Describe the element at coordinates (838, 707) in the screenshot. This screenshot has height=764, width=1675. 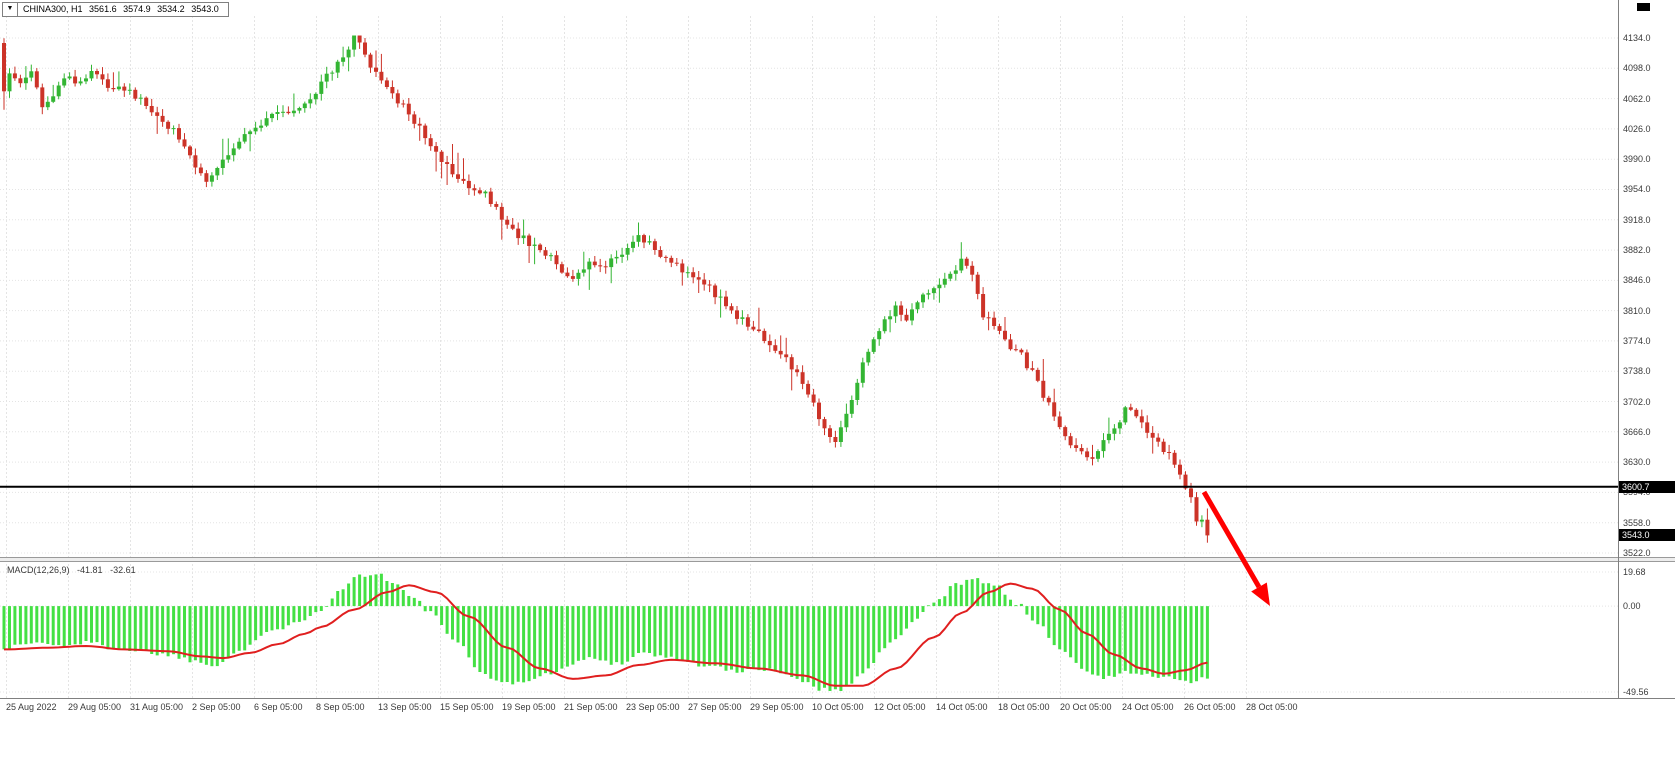
I see `time-tick-label: 10 Oct 05:00` at that location.